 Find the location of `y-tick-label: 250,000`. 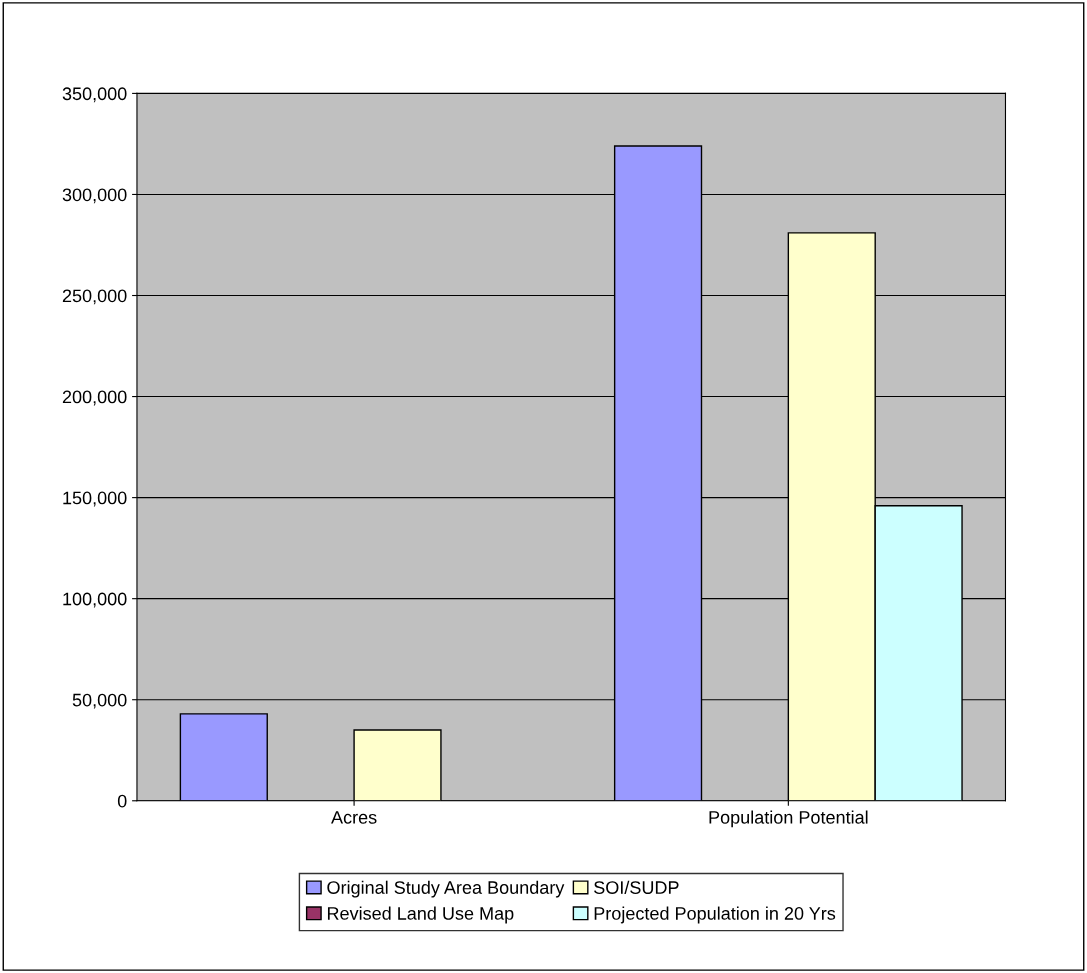

y-tick-label: 250,000 is located at coordinates (94, 297).